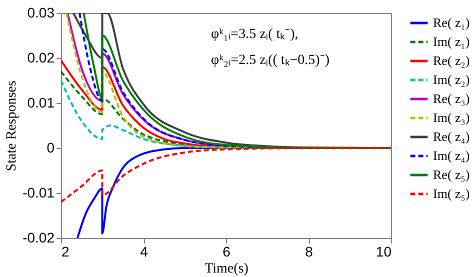 The width and height of the screenshot is (474, 277). I want to click on y-tick-label: 0.02, so click(41, 58).